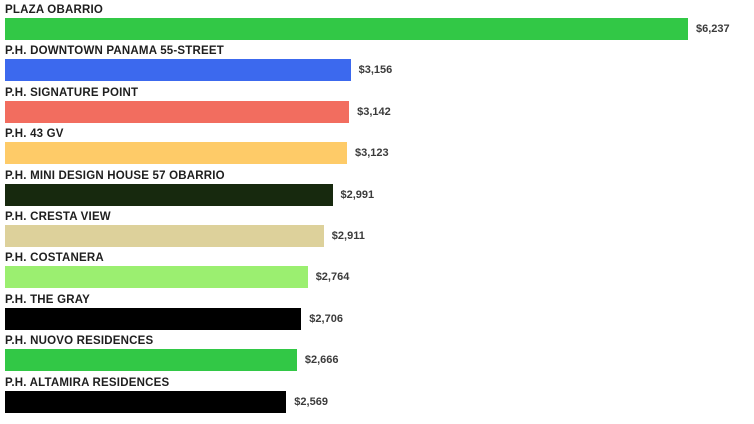 The width and height of the screenshot is (754, 424). I want to click on bar-category-label: P.H. ALTAMIRA RESIDENCES, so click(87, 382).